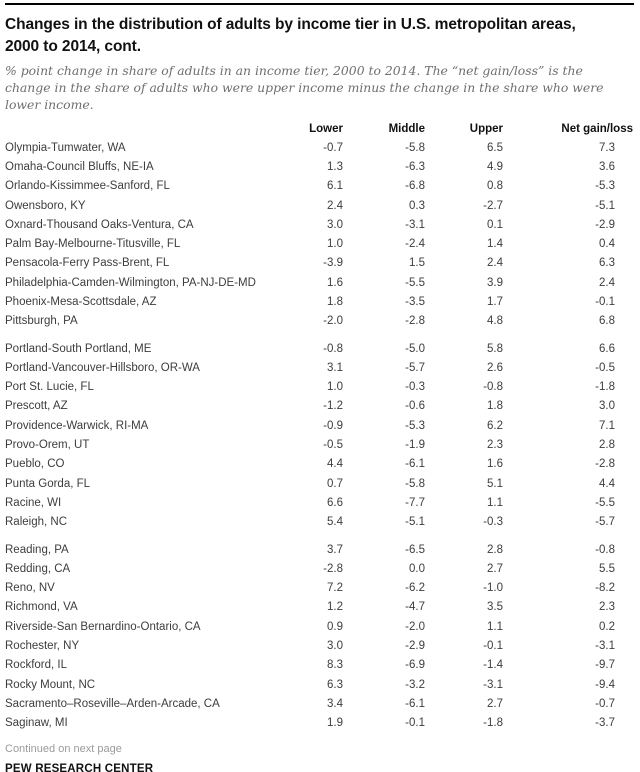 This screenshot has width=640, height=772. Describe the element at coordinates (415, 147) in the screenshot. I see `middle-value-cell: -5.8` at that location.